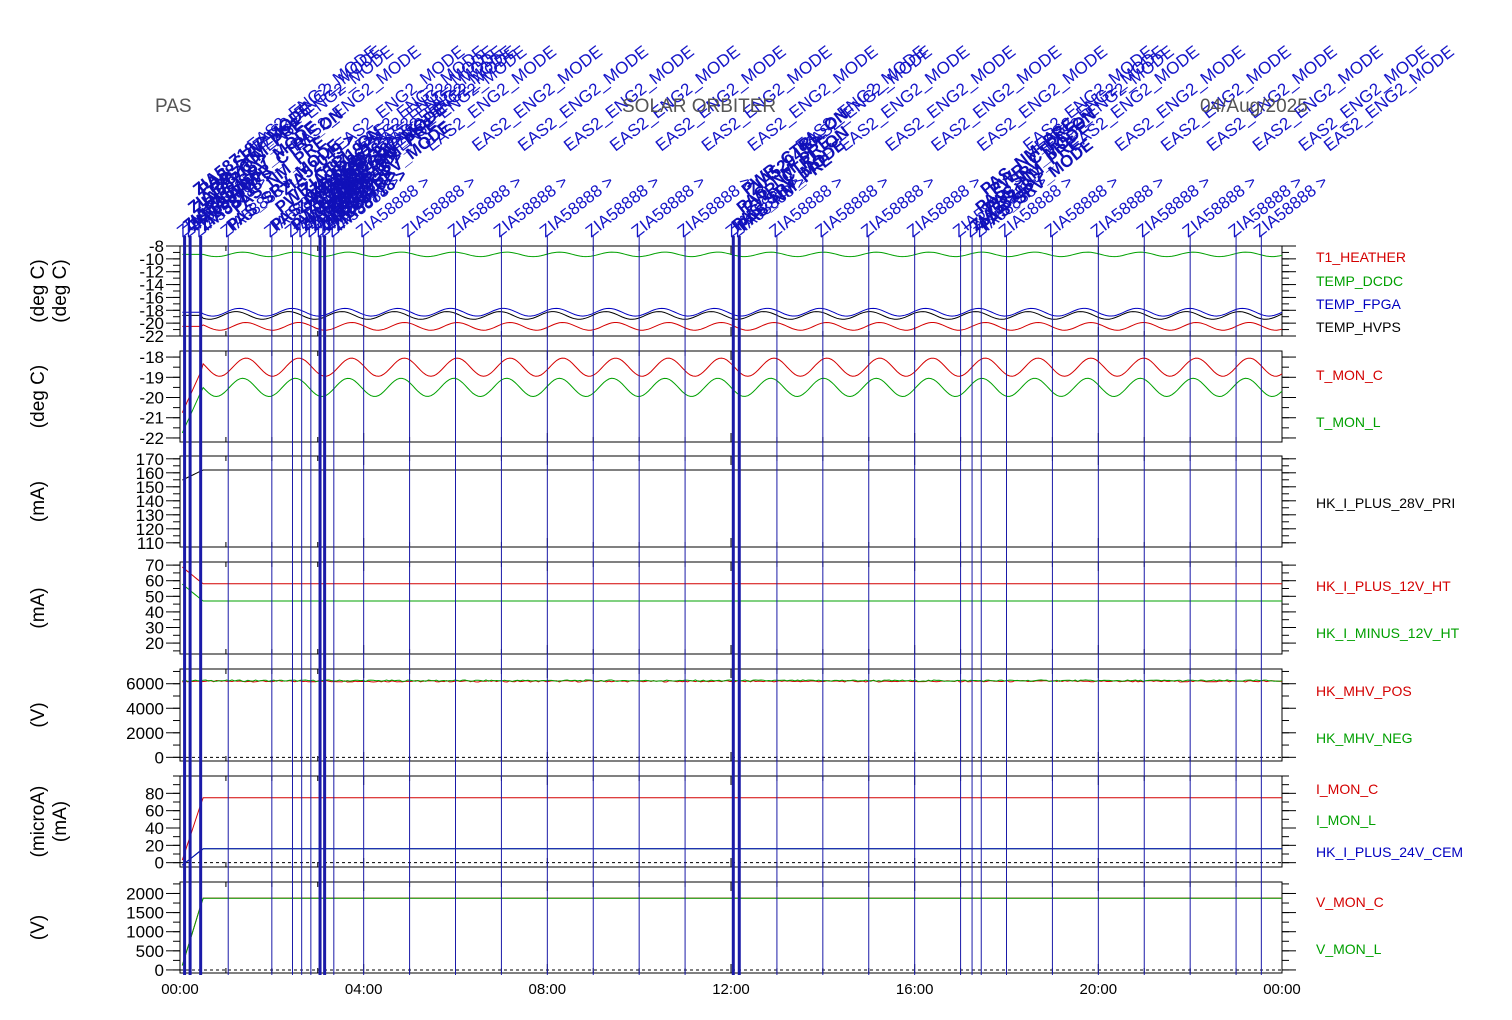 The width and height of the screenshot is (1512, 1020). What do you see at coordinates (151, 285) in the screenshot?
I see `y-tick-label: -14` at bounding box center [151, 285].